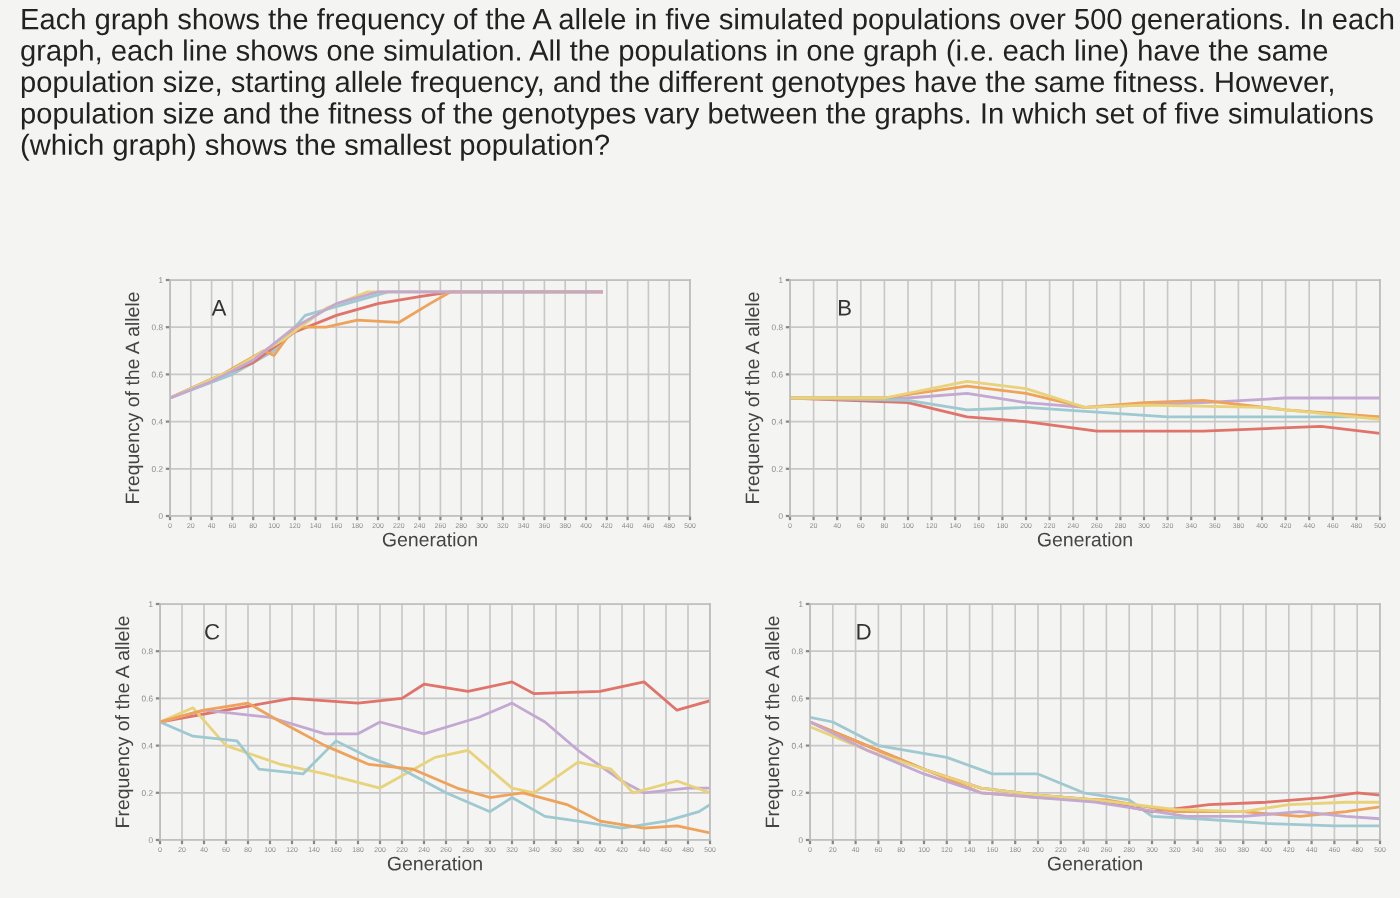 The width and height of the screenshot is (1400, 898). What do you see at coordinates (219, 308) in the screenshot?
I see `text: A` at bounding box center [219, 308].